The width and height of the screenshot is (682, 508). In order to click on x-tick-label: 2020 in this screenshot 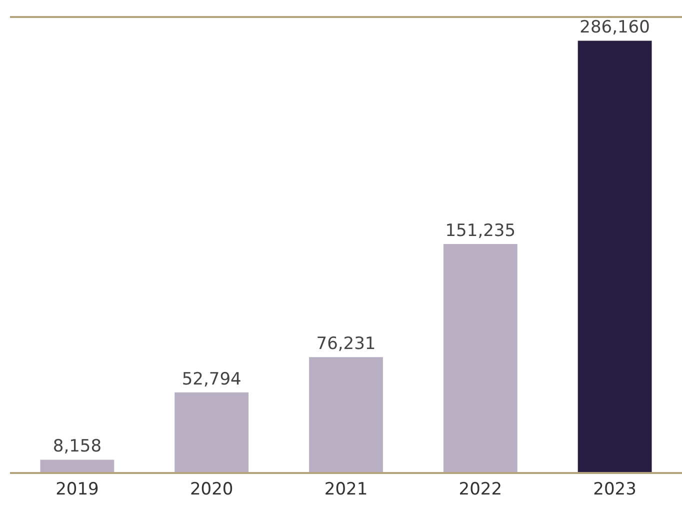, I will do `click(212, 489)`.